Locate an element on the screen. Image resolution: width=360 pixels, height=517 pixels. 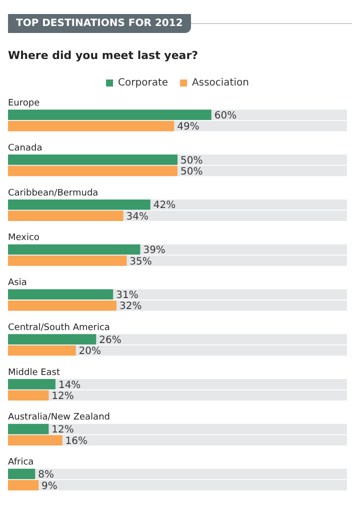
data-label: 9% is located at coordinates (50, 486).